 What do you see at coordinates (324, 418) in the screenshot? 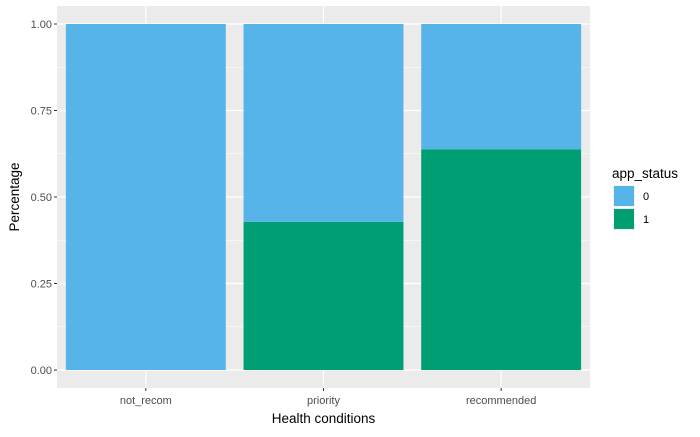
I see `x-axis-title: Health conditions` at bounding box center [324, 418].